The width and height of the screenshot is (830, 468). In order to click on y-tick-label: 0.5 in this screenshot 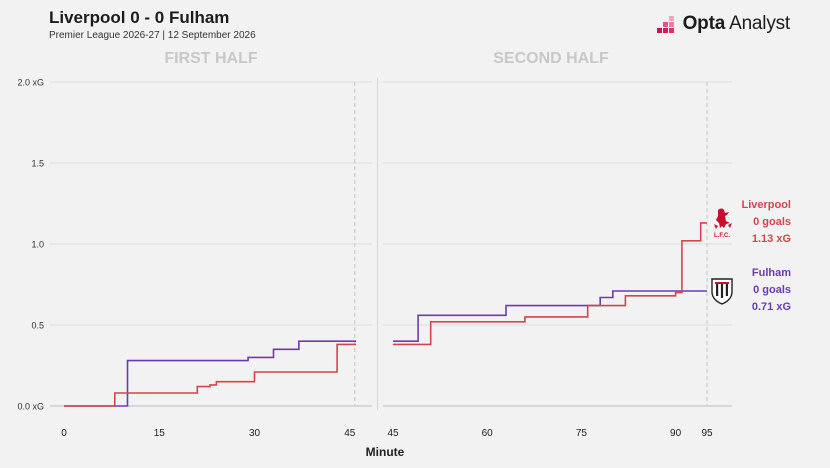, I will do `click(37, 326)`.